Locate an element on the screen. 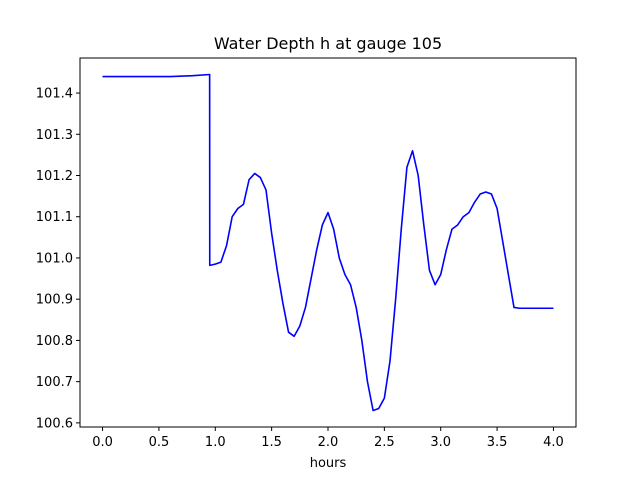 Image resolution: width=640 pixels, height=480 pixels. x-axis-label: hours is located at coordinates (328, 463).